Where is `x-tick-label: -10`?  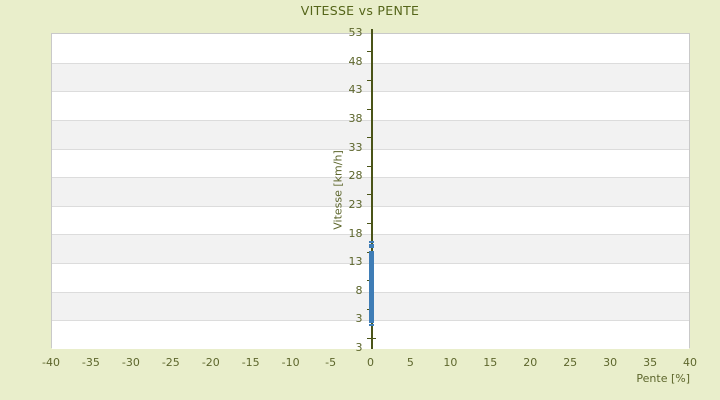
x-tick-label: -10 is located at coordinates (290, 362).